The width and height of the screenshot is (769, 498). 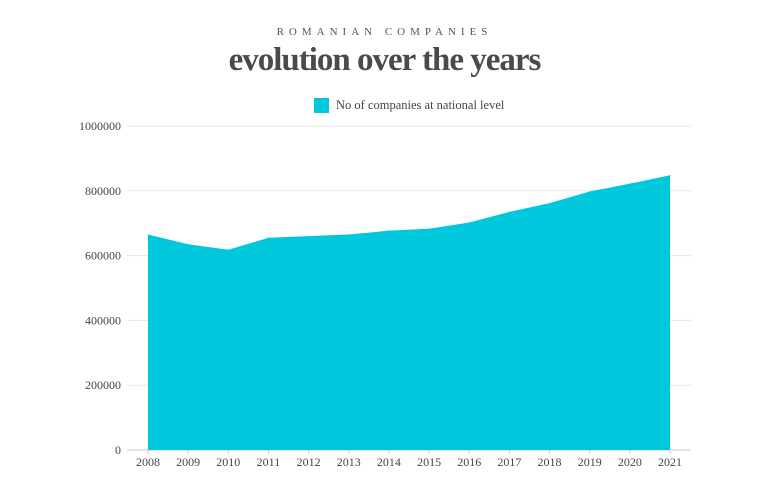 What do you see at coordinates (118, 450) in the screenshot?
I see `y-tick-label: 0` at bounding box center [118, 450].